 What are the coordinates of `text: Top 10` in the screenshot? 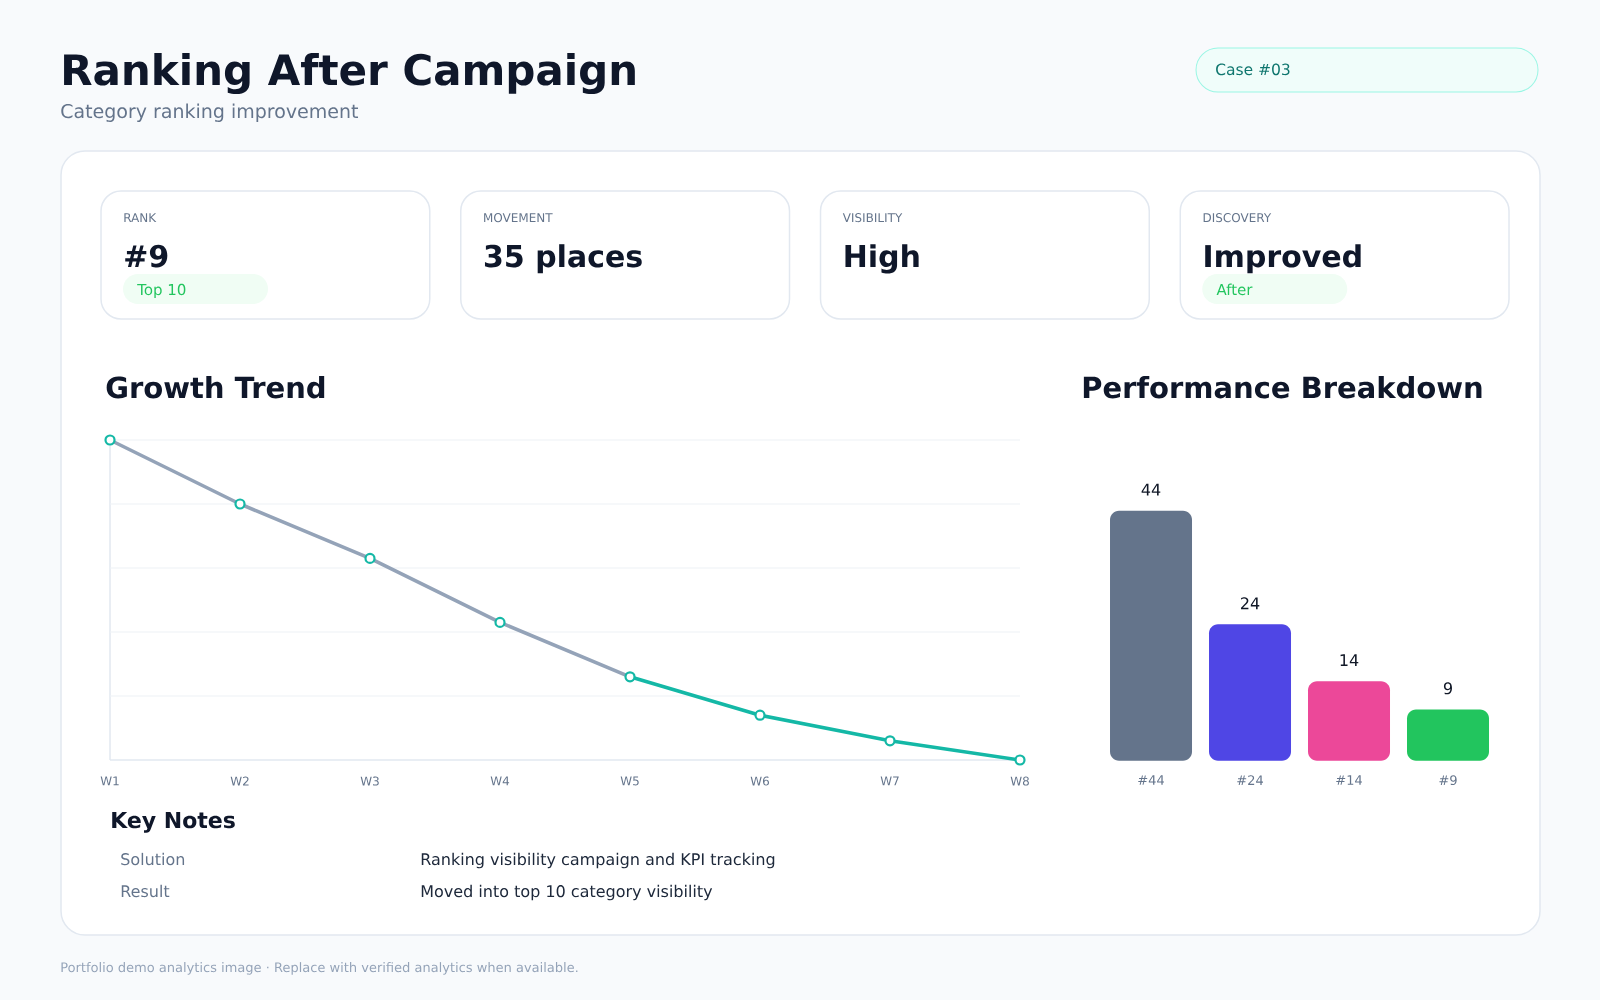 It's located at (161, 291).